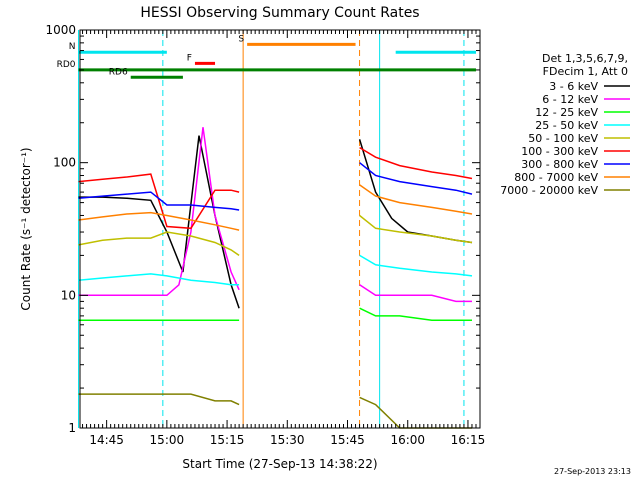  I want to click on legend-label: 50 - 100 keV, so click(563, 138).